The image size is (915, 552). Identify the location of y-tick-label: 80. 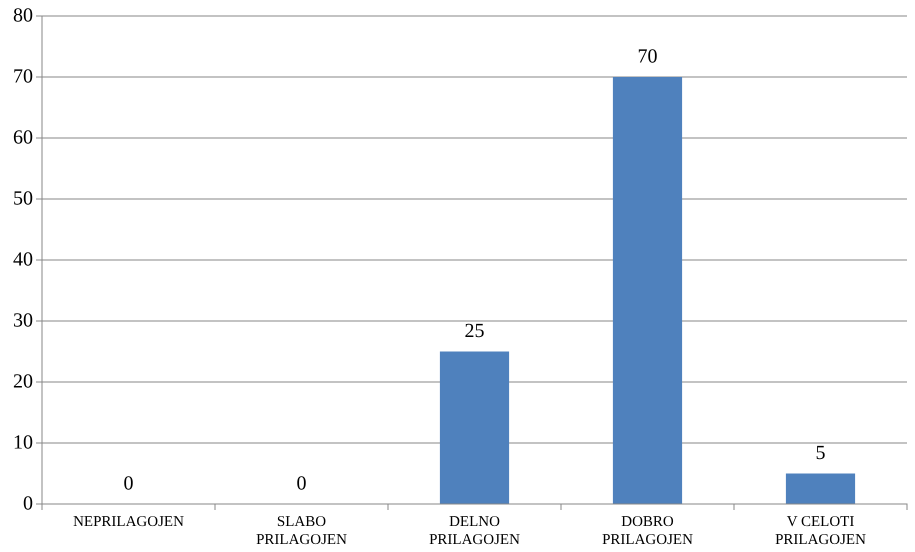
(23, 15).